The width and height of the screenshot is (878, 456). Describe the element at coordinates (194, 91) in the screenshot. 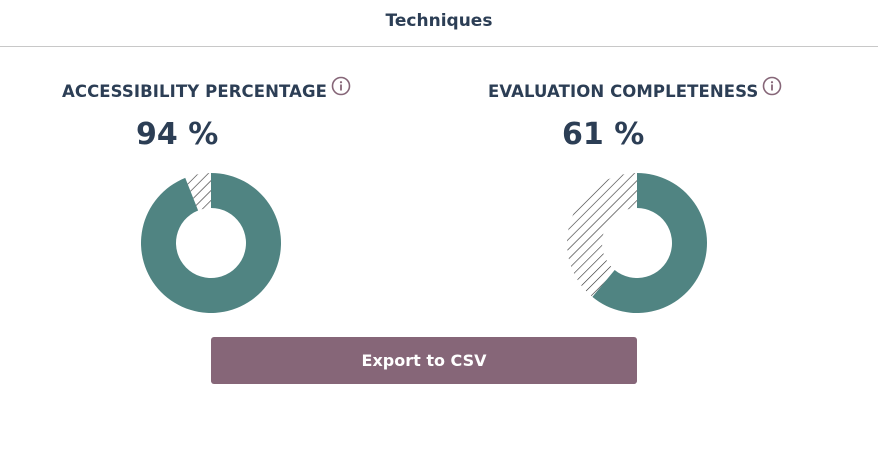

I see `accessibility-title: ACCESSIBILITY PERCENTAGE` at that location.